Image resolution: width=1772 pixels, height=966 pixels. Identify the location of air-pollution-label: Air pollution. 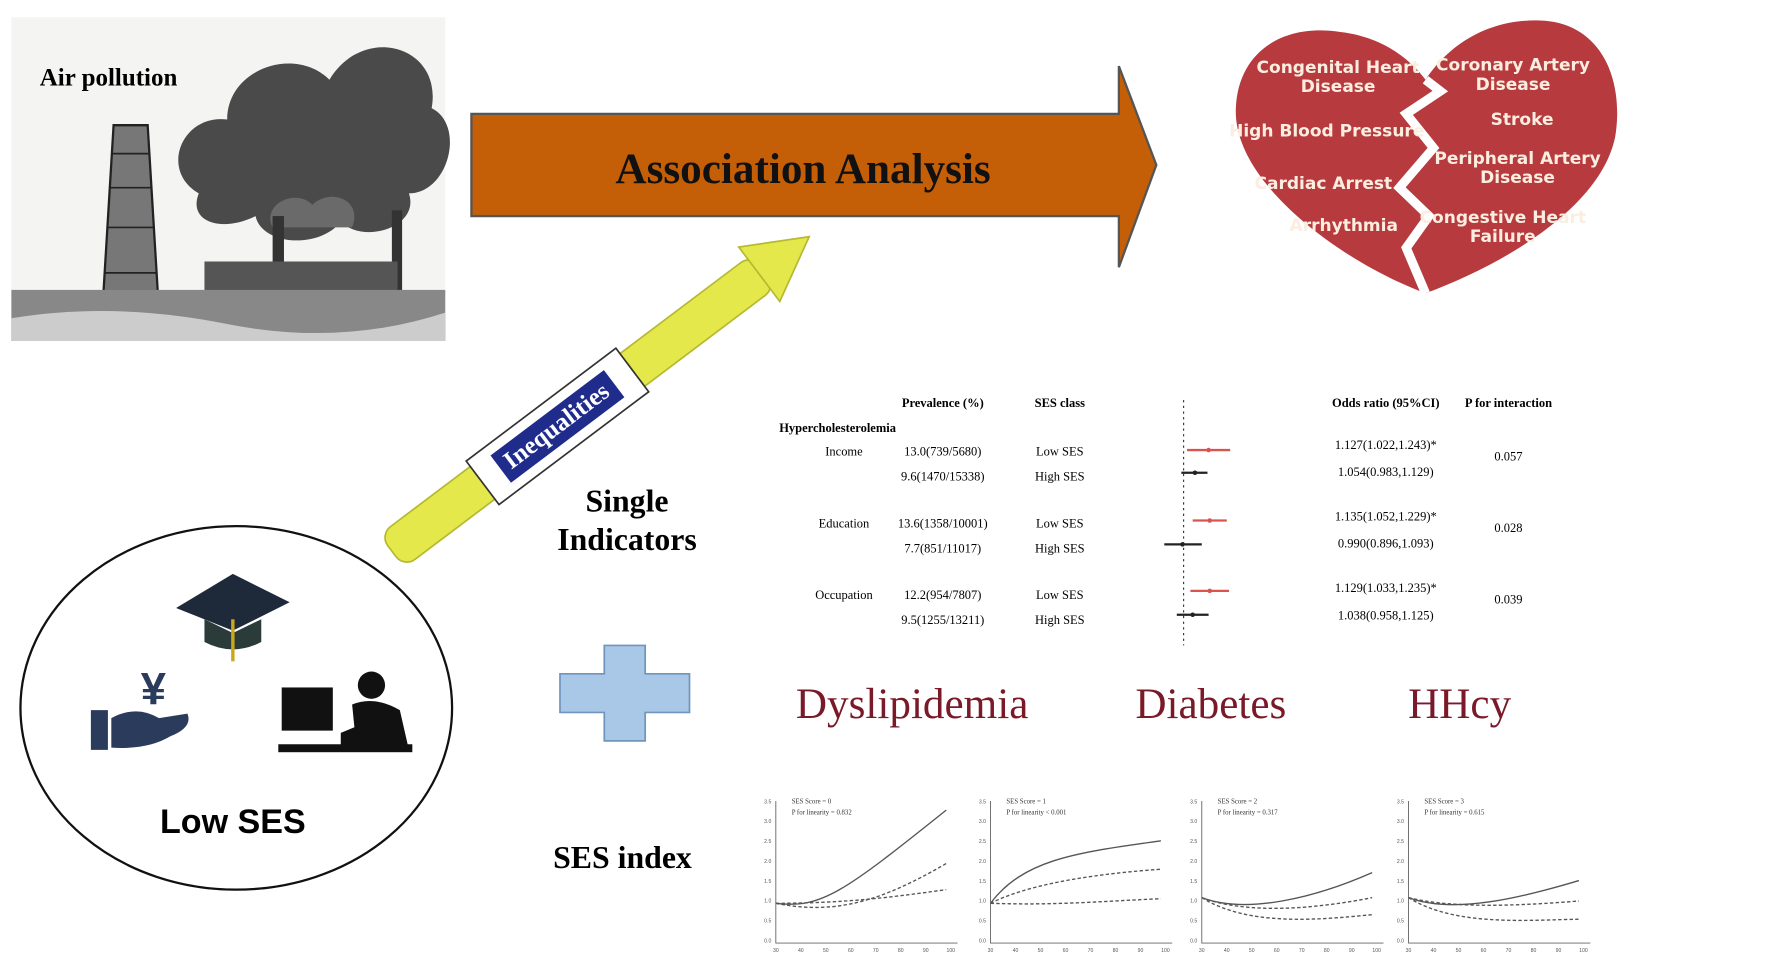
(109, 77).